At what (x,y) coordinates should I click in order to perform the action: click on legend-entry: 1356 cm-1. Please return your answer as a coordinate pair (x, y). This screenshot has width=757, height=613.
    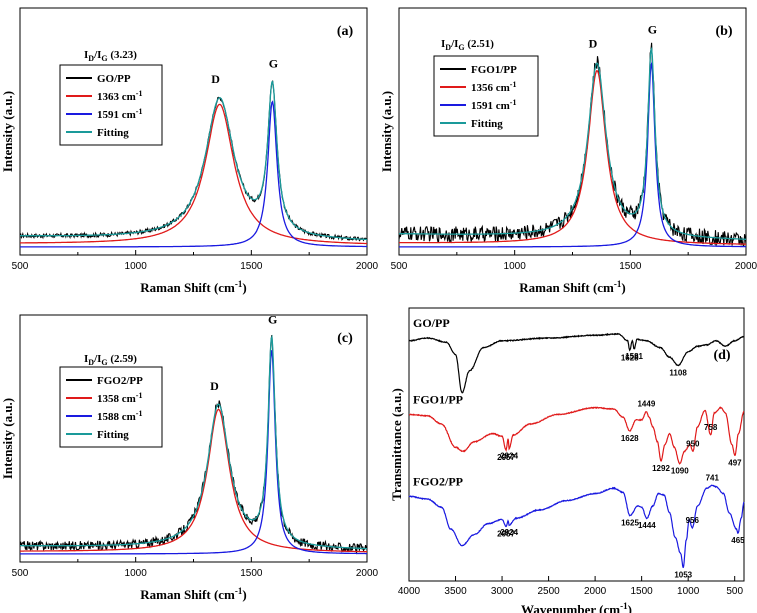
    Looking at the image, I should click on (493, 87).